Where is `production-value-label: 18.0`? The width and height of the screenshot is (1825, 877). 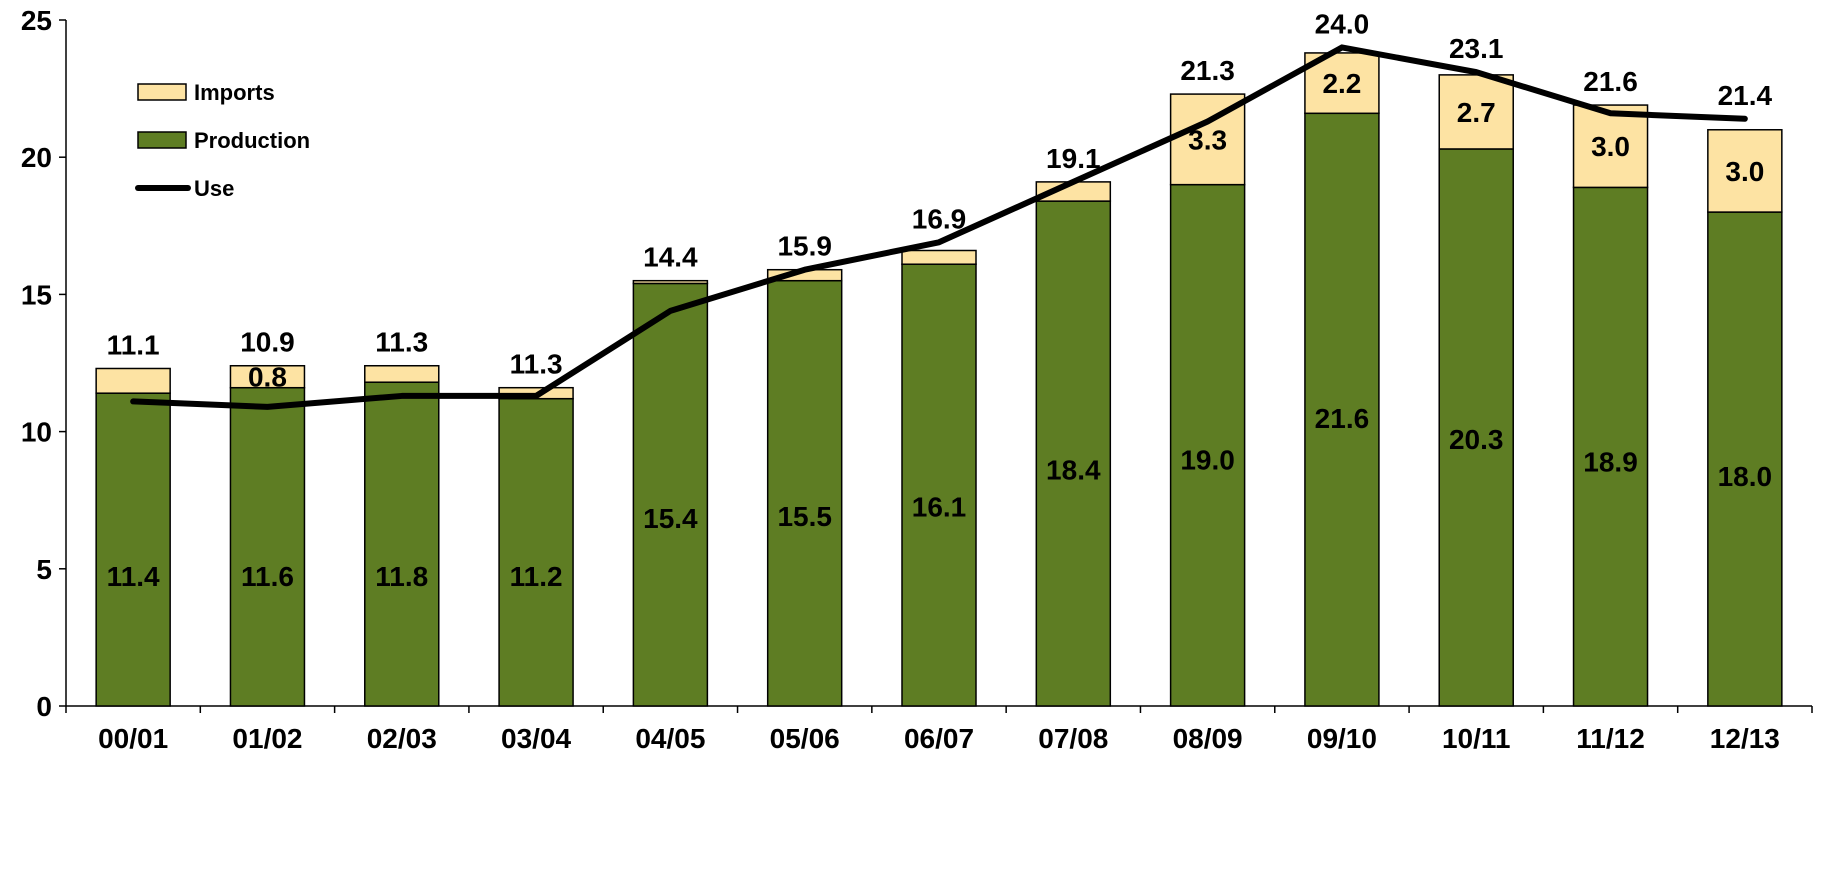
production-value-label: 18.0 is located at coordinates (1745, 476).